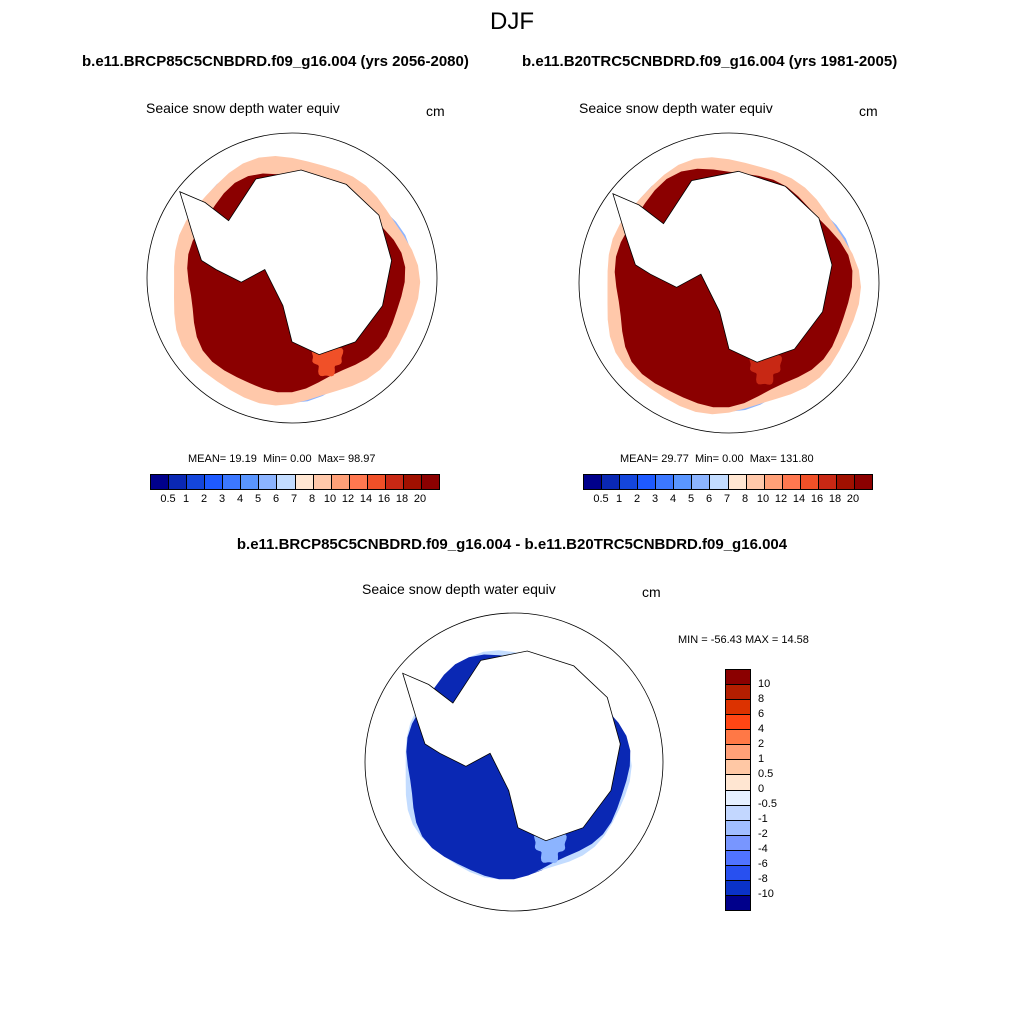 The image size is (1024, 1024). I want to click on variable-label-diff: Seaice snow depth water equiv, so click(459, 589).